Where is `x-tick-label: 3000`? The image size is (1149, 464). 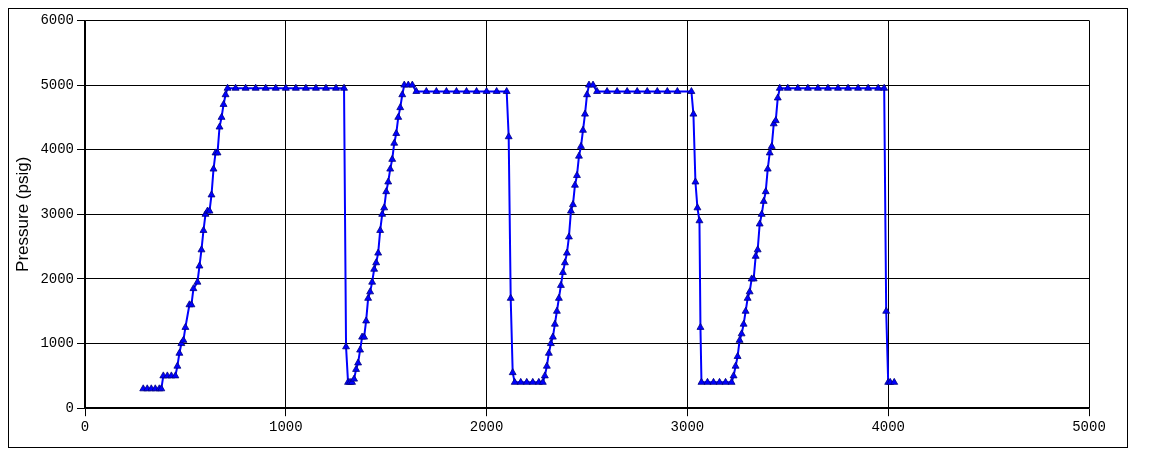
x-tick-label: 3000 is located at coordinates (687, 427).